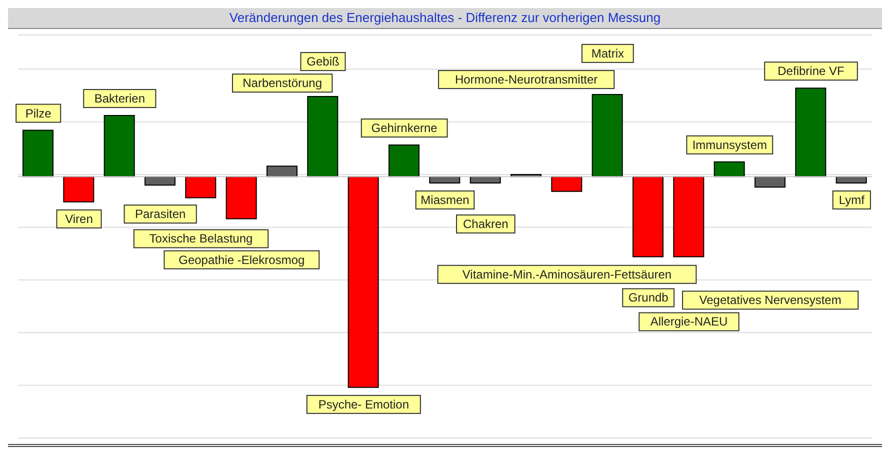 Image resolution: width=890 pixels, height=459 pixels. I want to click on callout-box: Toxische Belastung, so click(201, 238).